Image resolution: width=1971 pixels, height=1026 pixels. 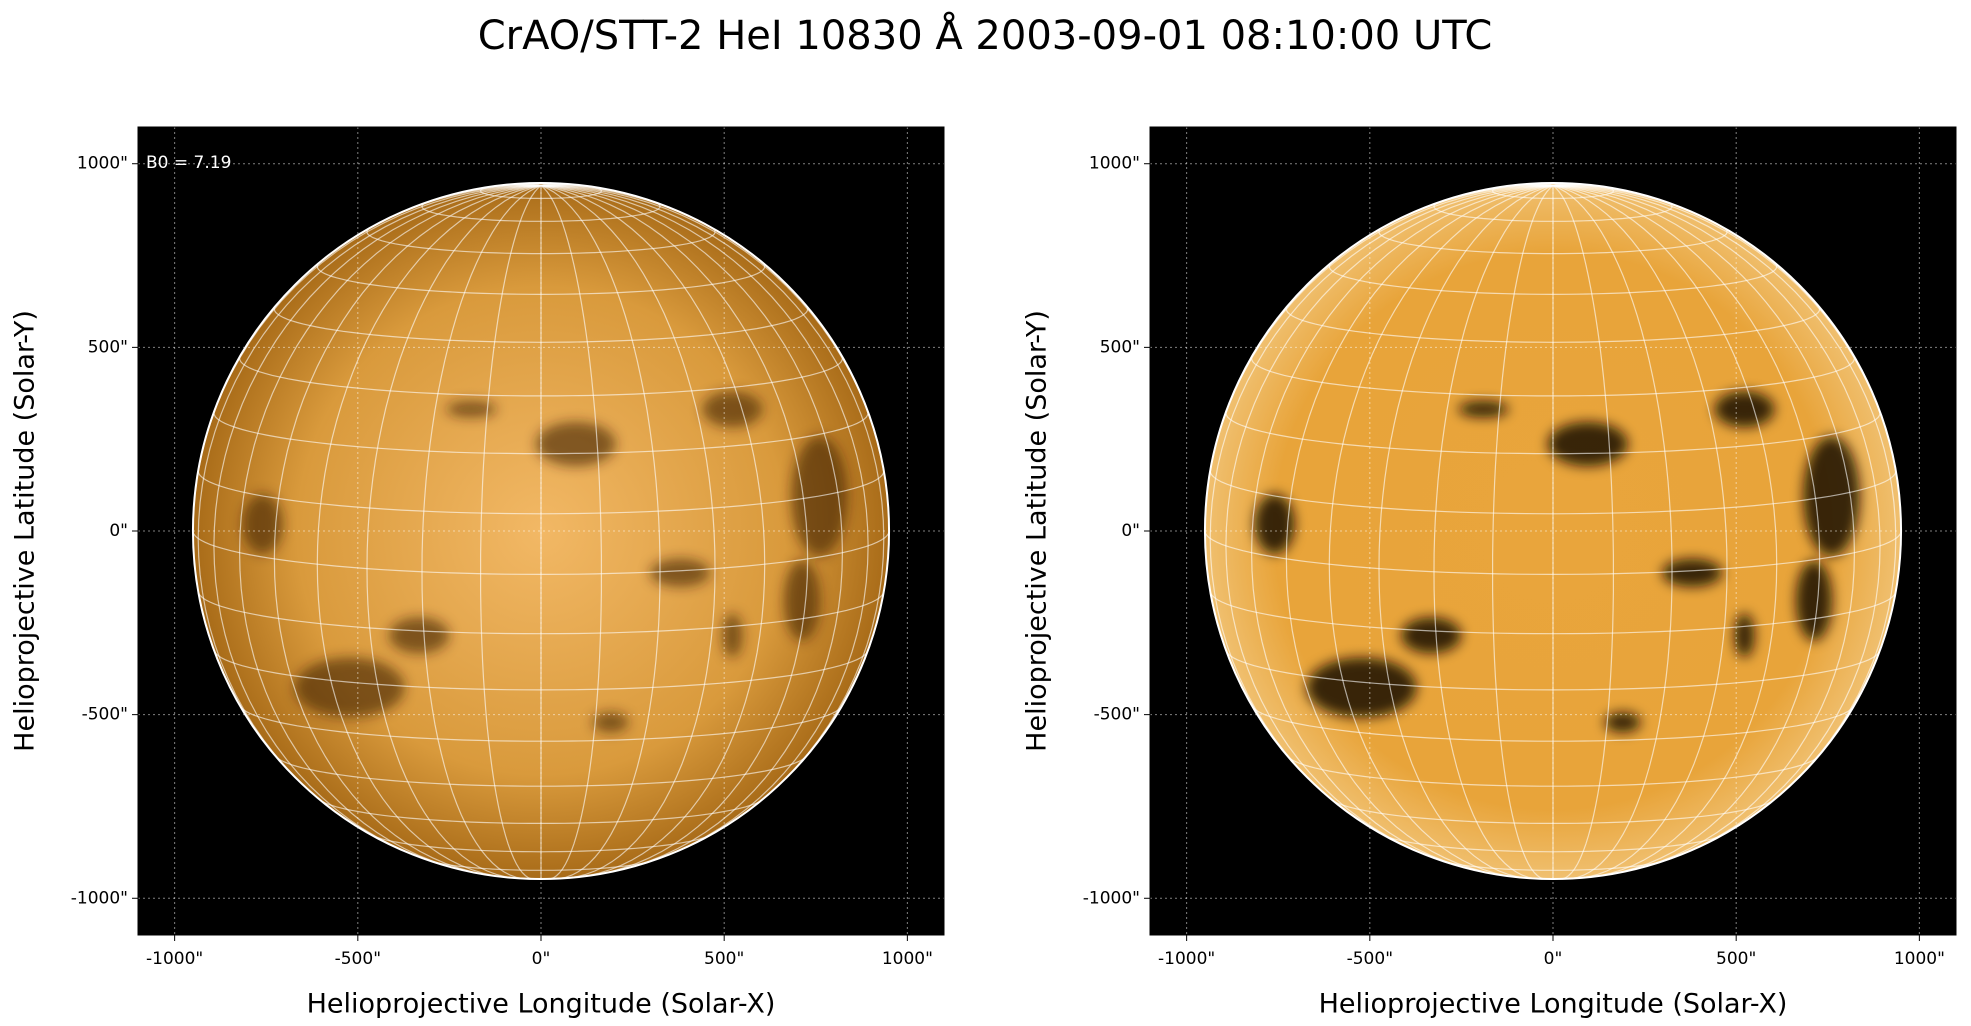 What do you see at coordinates (188, 163) in the screenshot?
I see `annotation: B0 = 7.19` at bounding box center [188, 163].